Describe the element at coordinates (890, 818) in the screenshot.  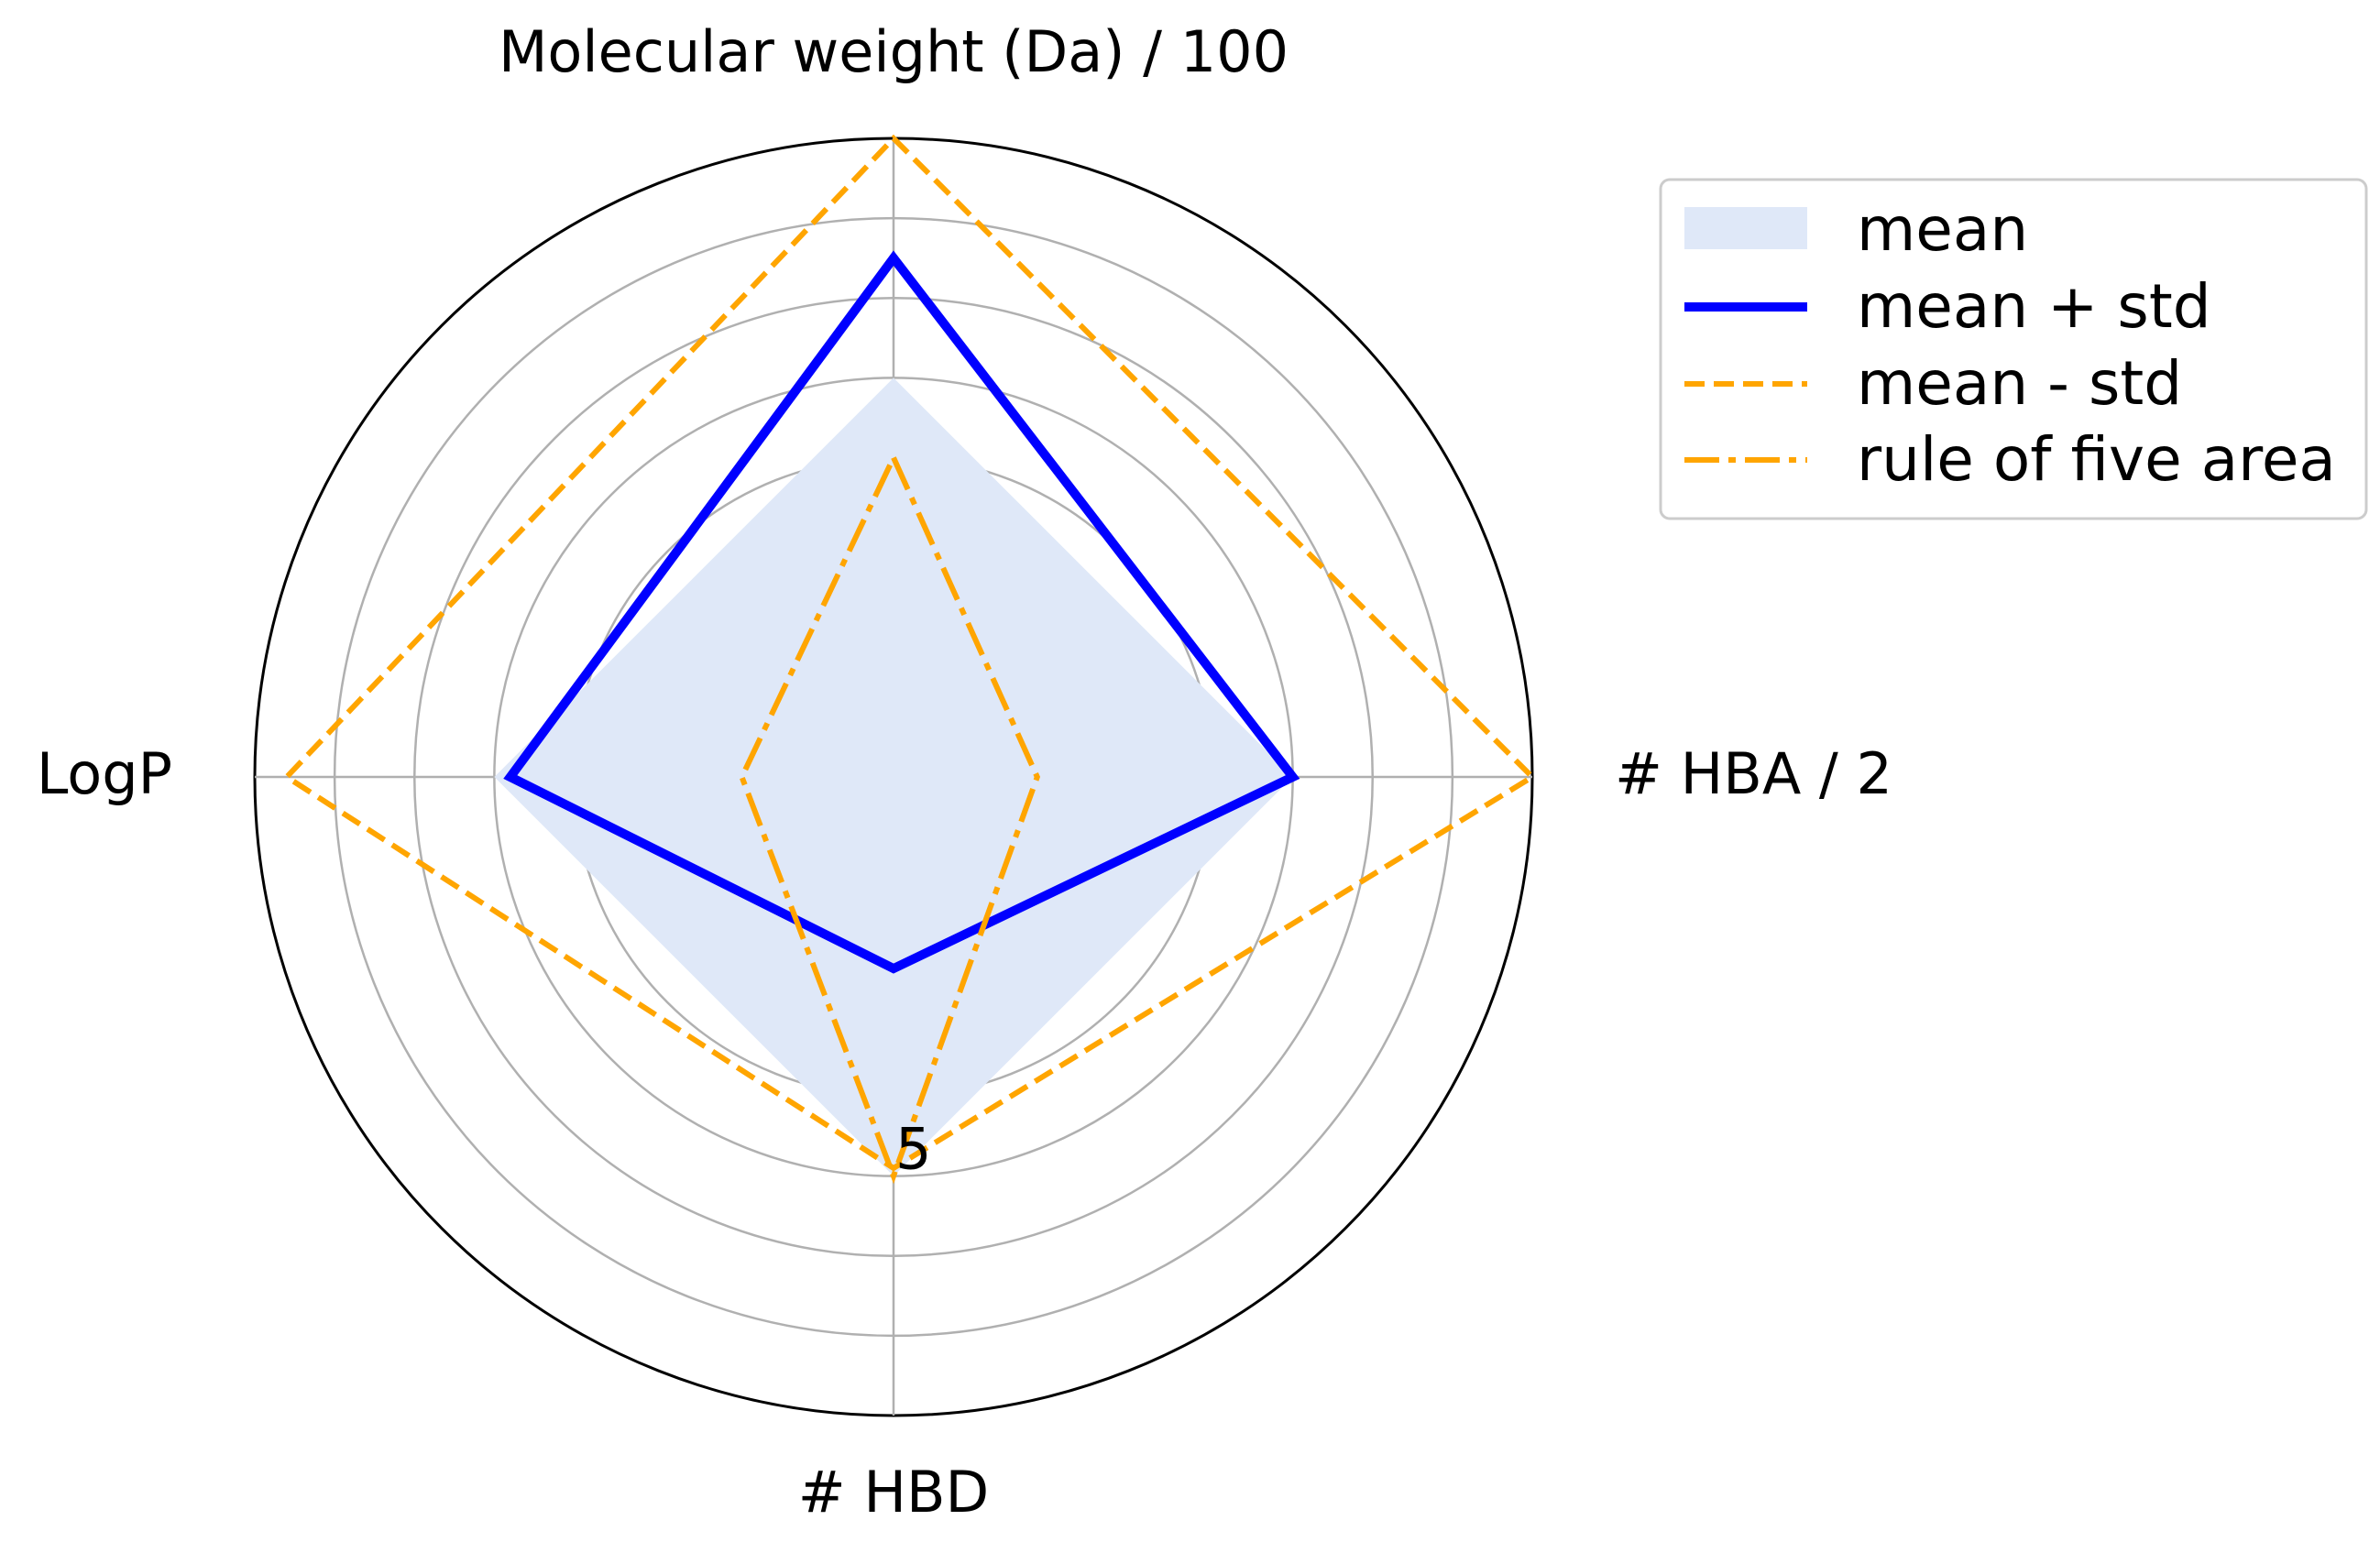
I see `series-rule-of-five-area` at that location.